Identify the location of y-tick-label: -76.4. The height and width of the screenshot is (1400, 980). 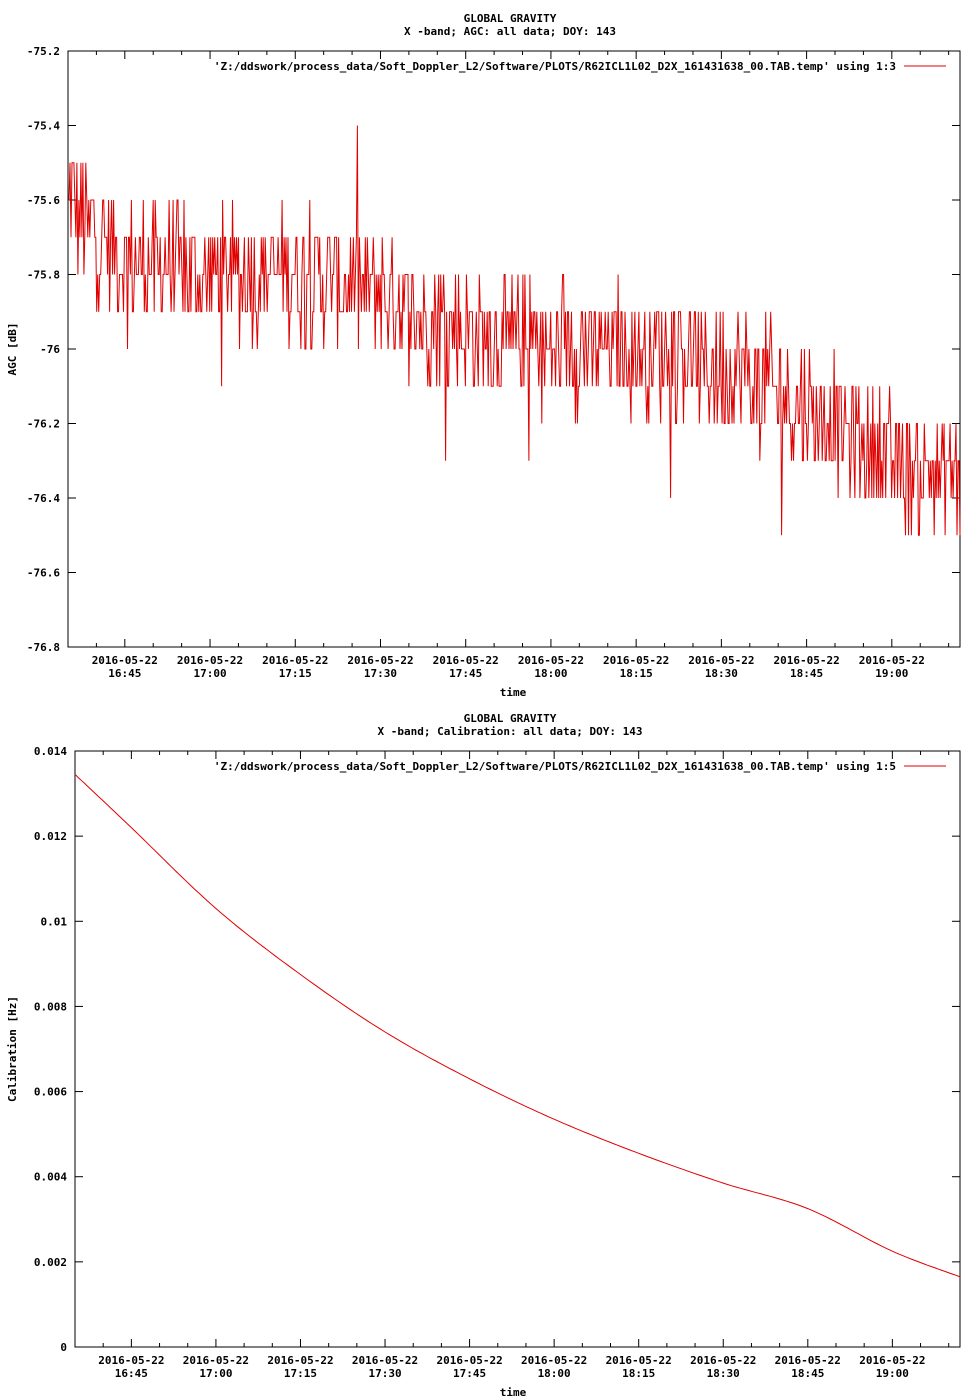
(43, 498).